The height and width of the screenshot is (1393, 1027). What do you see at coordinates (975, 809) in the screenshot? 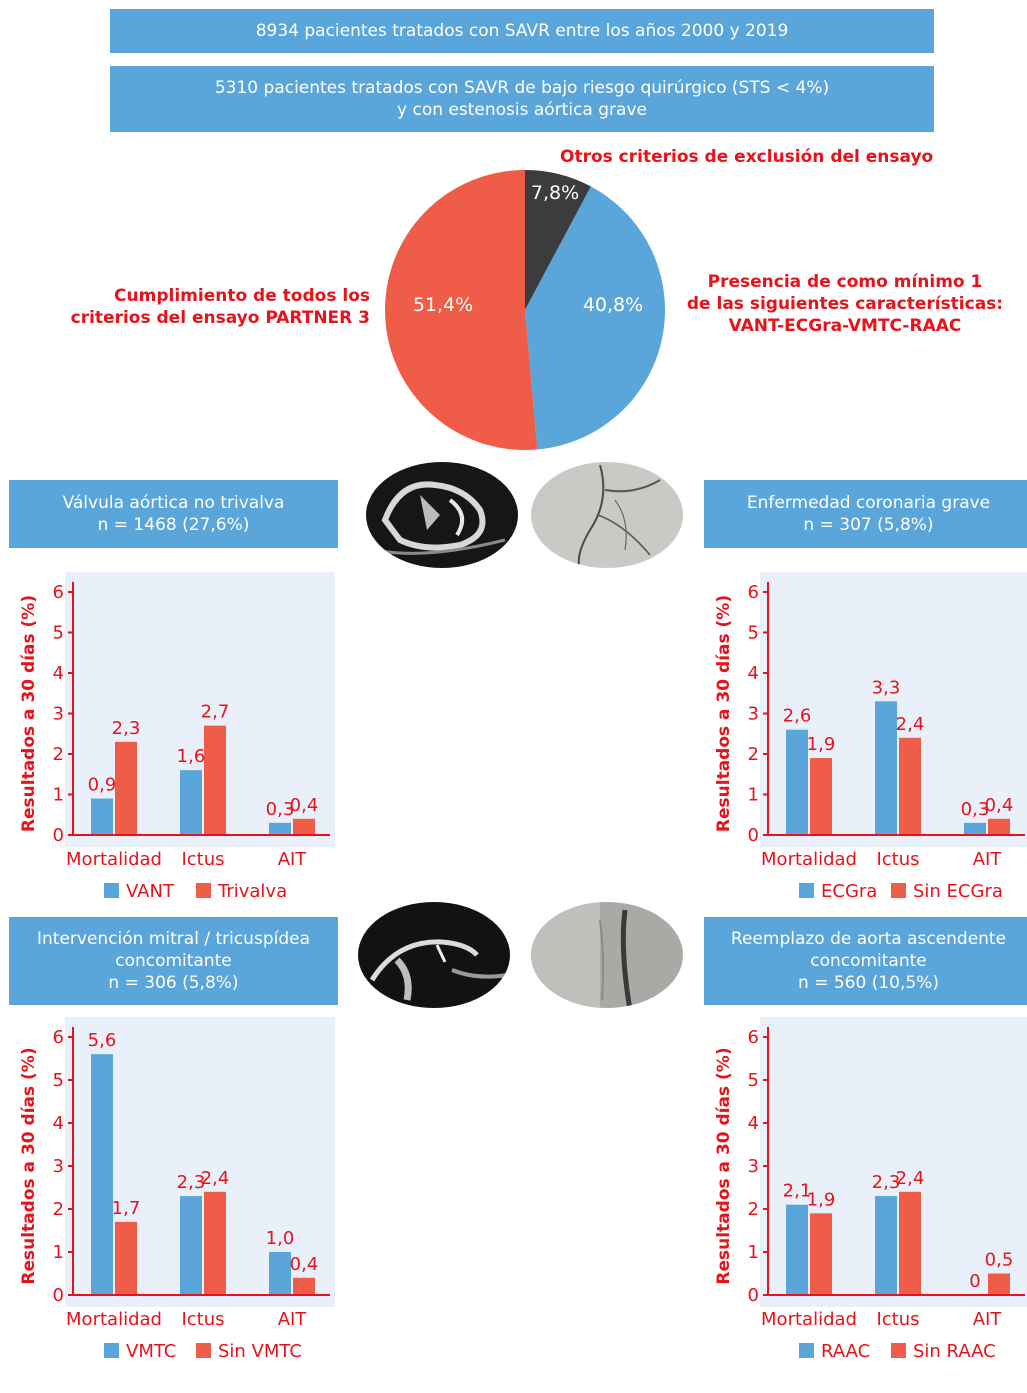
I see `bar-value-label: 0,3` at bounding box center [975, 809].